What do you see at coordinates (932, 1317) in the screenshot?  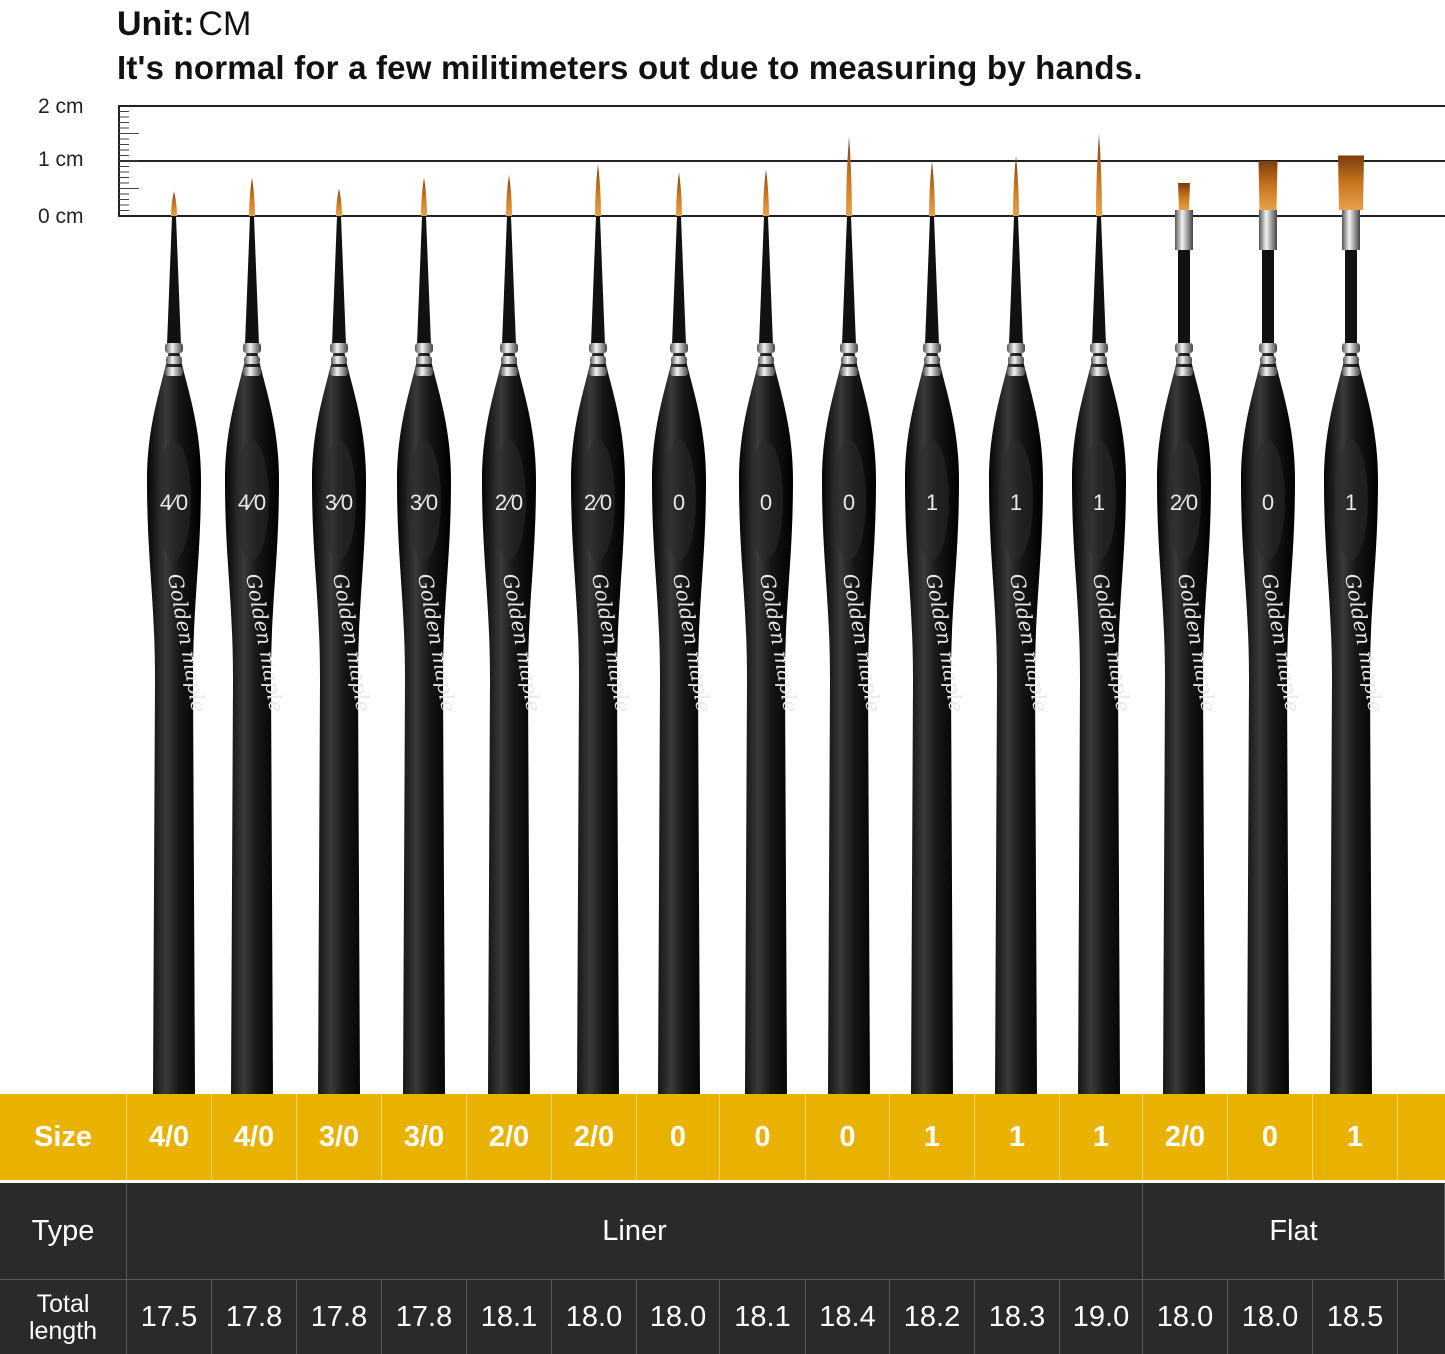 I see `length-cell: 18.2` at bounding box center [932, 1317].